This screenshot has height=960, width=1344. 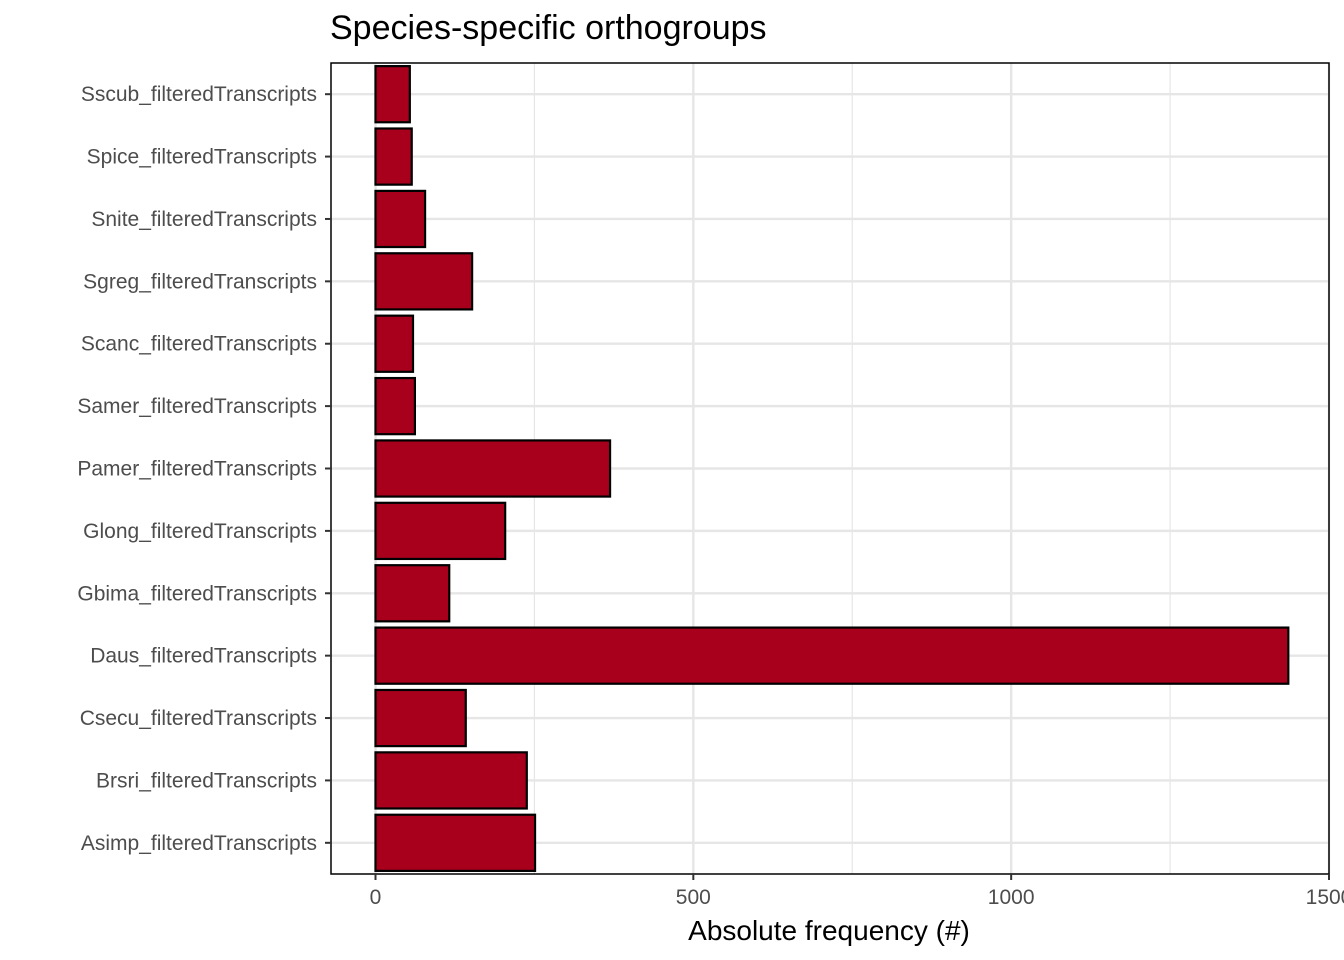 I want to click on x-axis-ticks: 0 500 1000 1500, so click(x=857, y=891).